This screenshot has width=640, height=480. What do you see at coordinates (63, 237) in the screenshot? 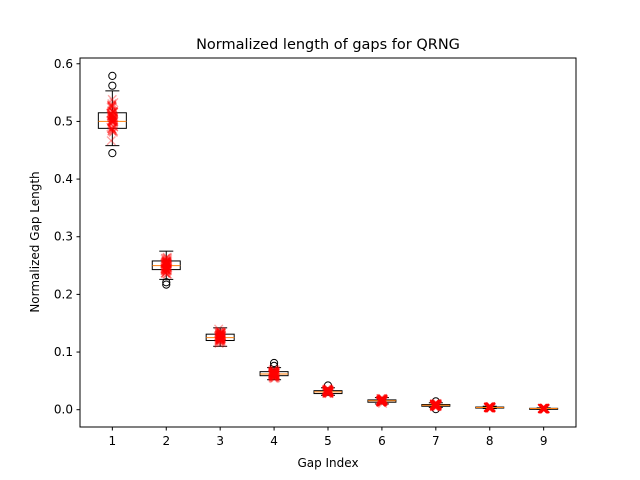
I see `y-tick-label: 0.3` at bounding box center [63, 237].